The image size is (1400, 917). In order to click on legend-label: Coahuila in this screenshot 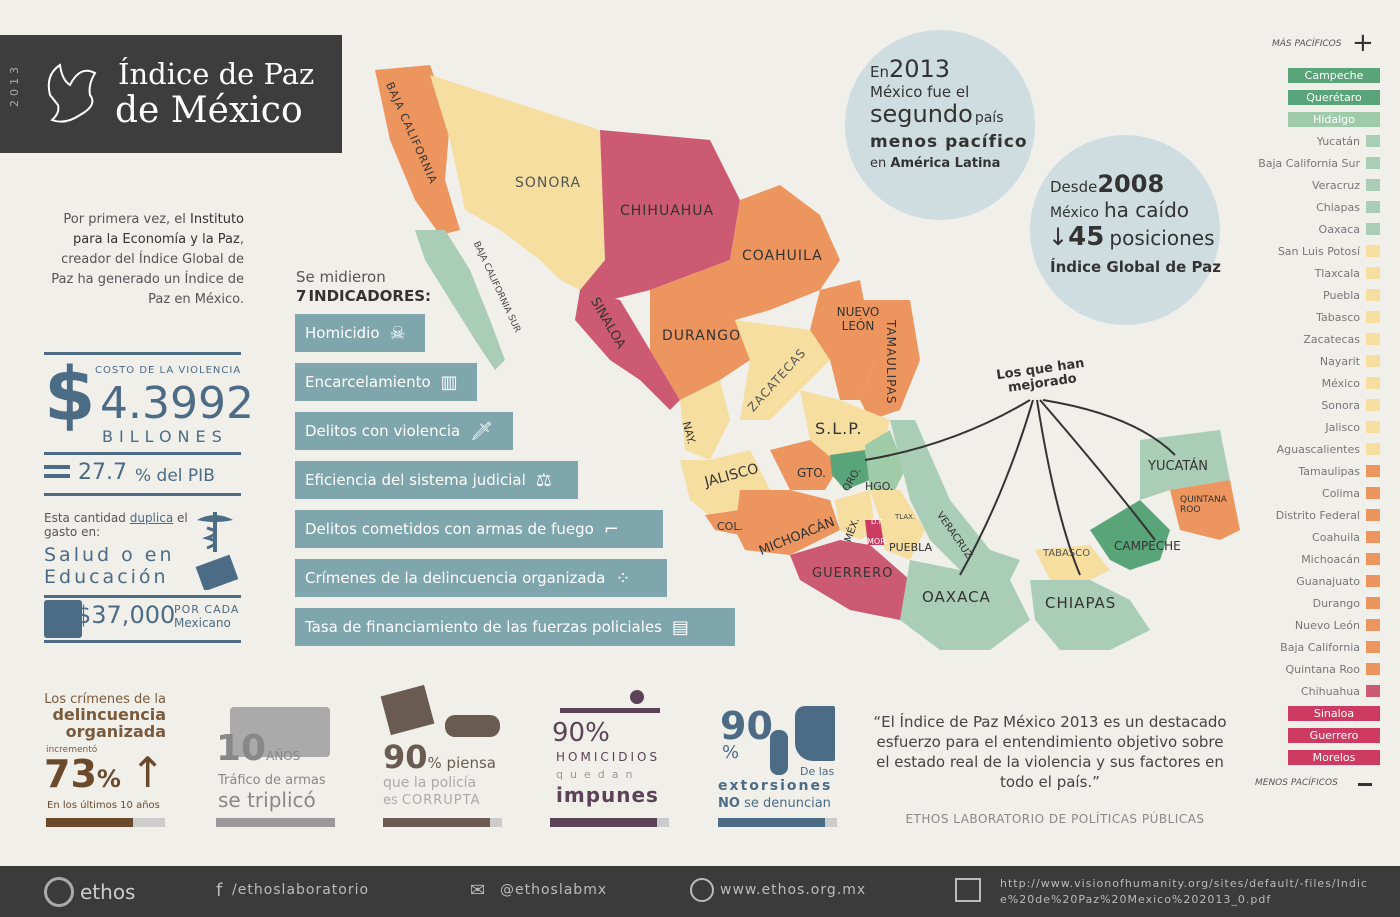, I will do `click(1336, 537)`.